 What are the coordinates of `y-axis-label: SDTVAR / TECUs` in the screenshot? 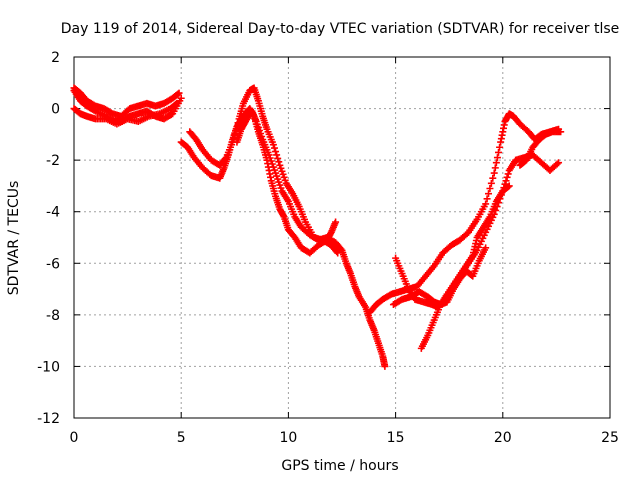 It's located at (14, 238).